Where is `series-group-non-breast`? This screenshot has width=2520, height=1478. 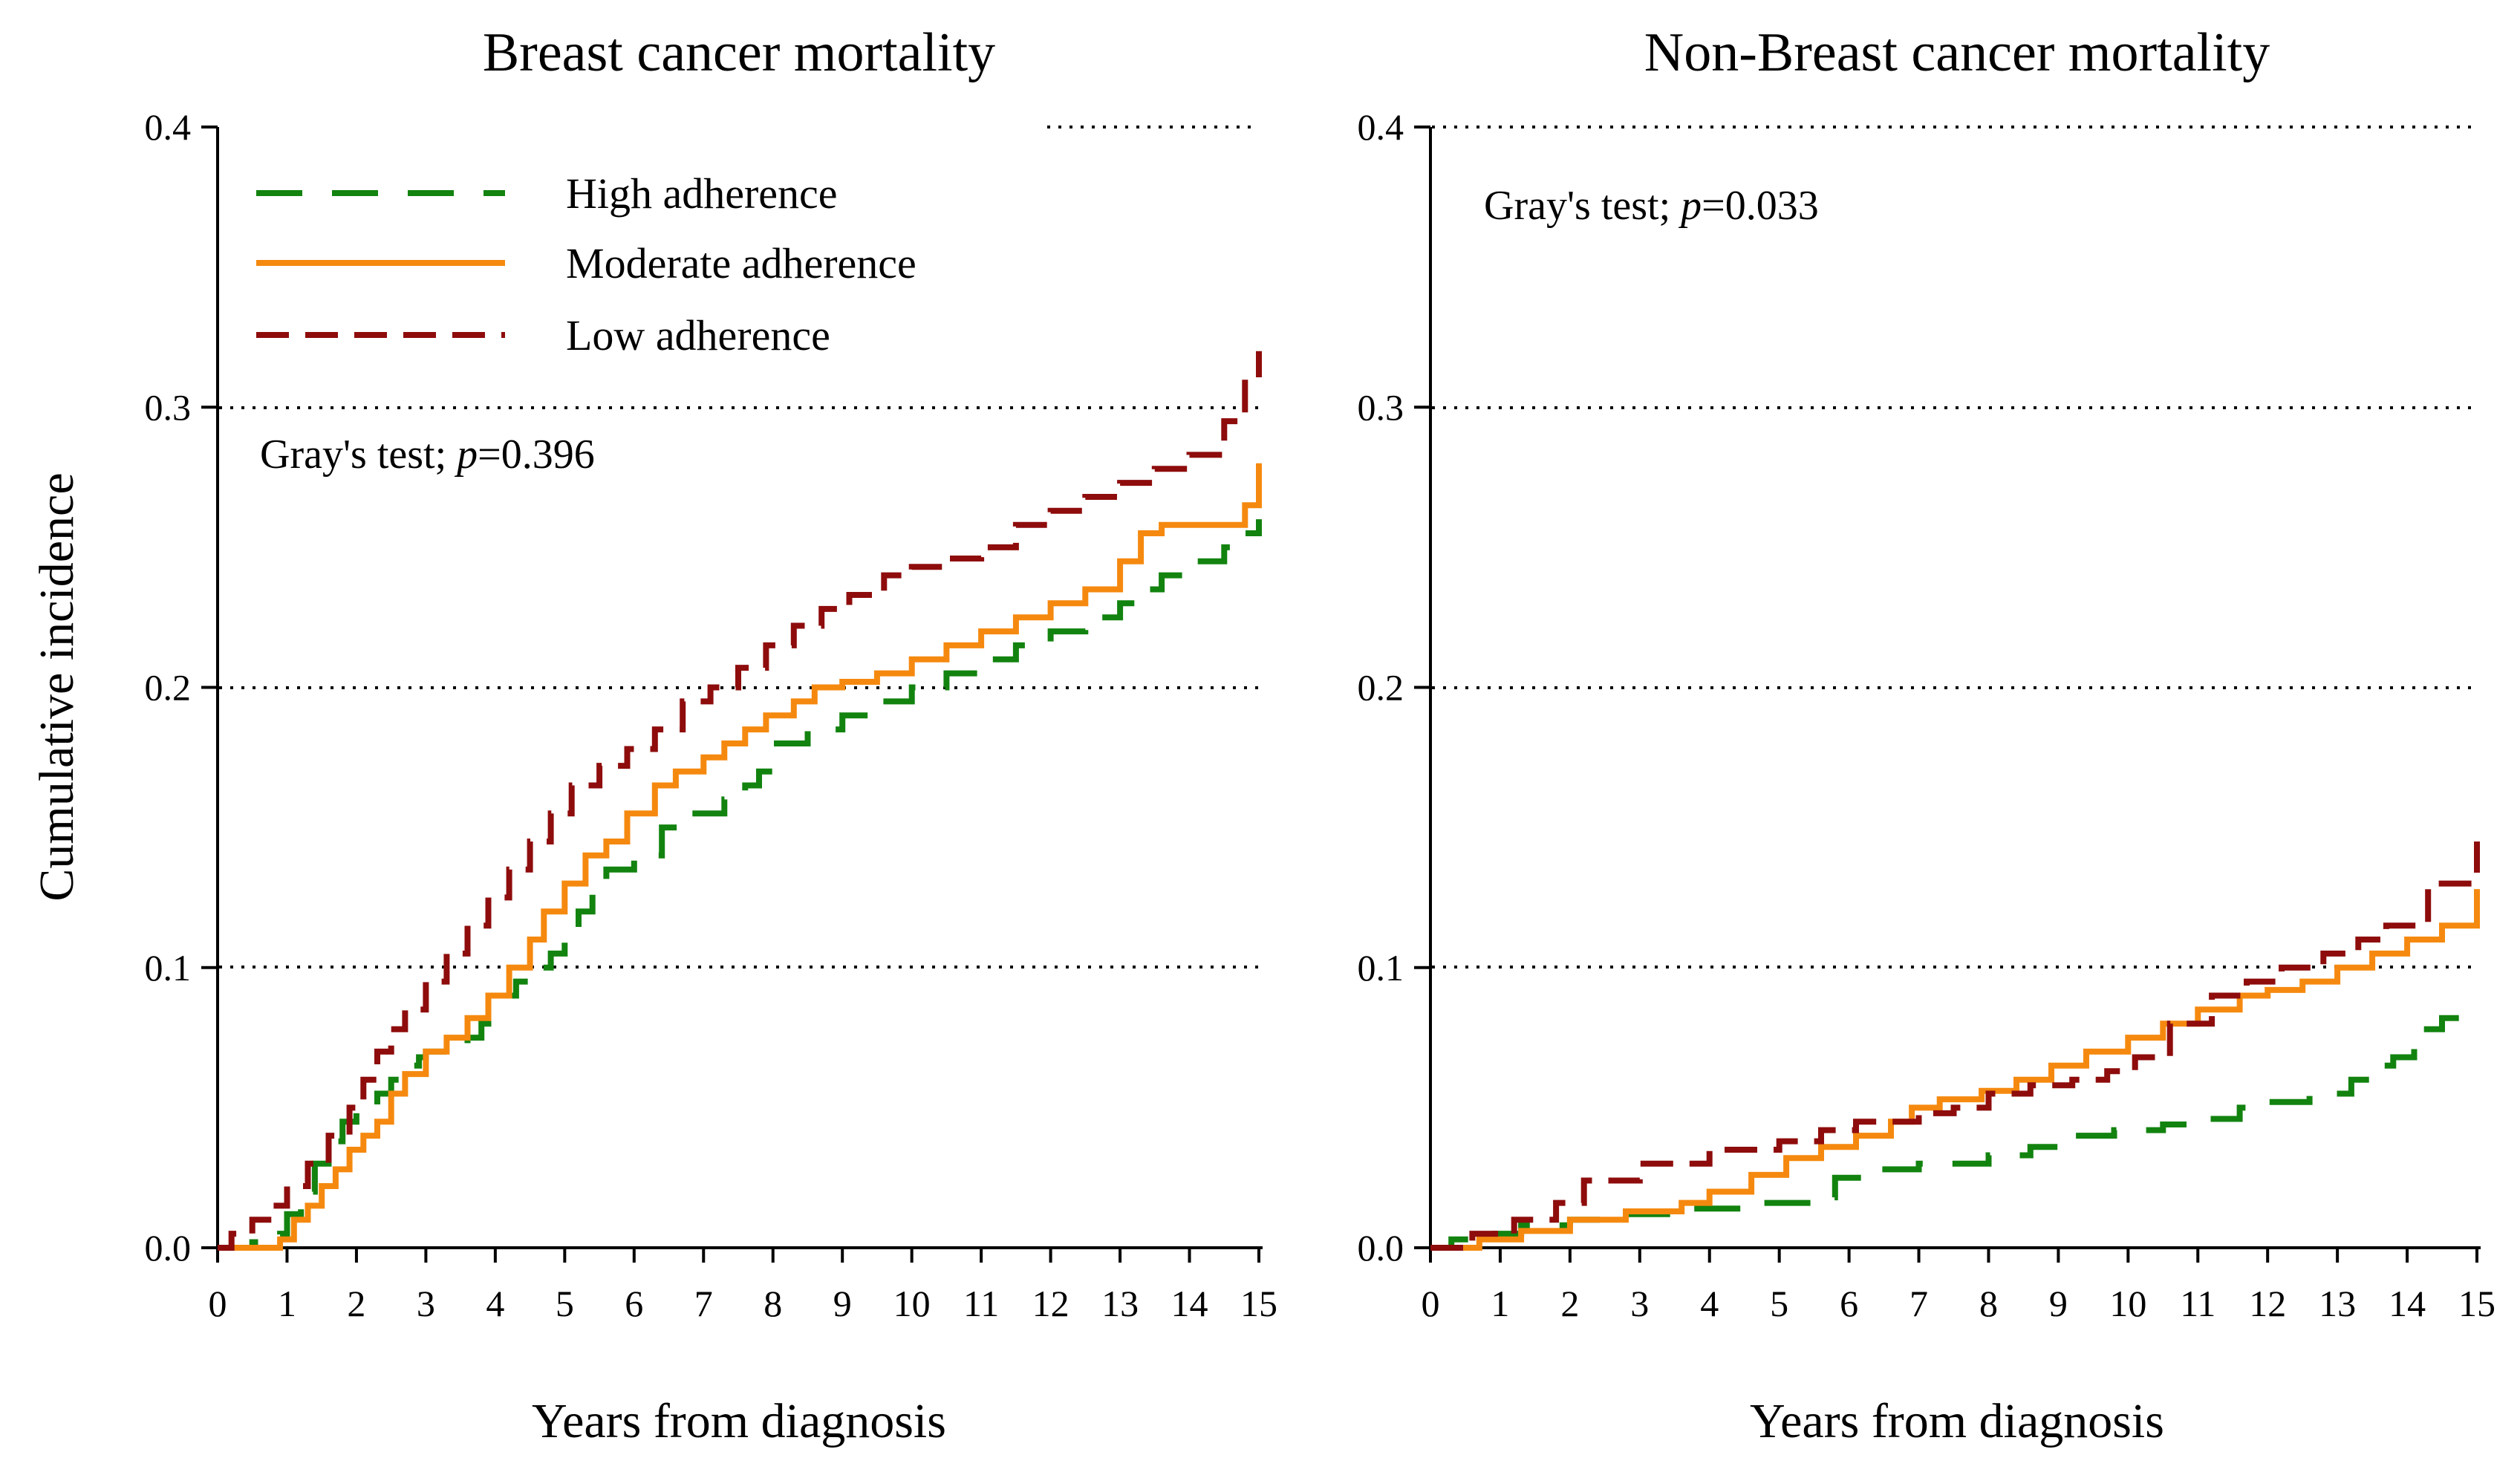 series-group-non-breast is located at coordinates (1955, 1046).